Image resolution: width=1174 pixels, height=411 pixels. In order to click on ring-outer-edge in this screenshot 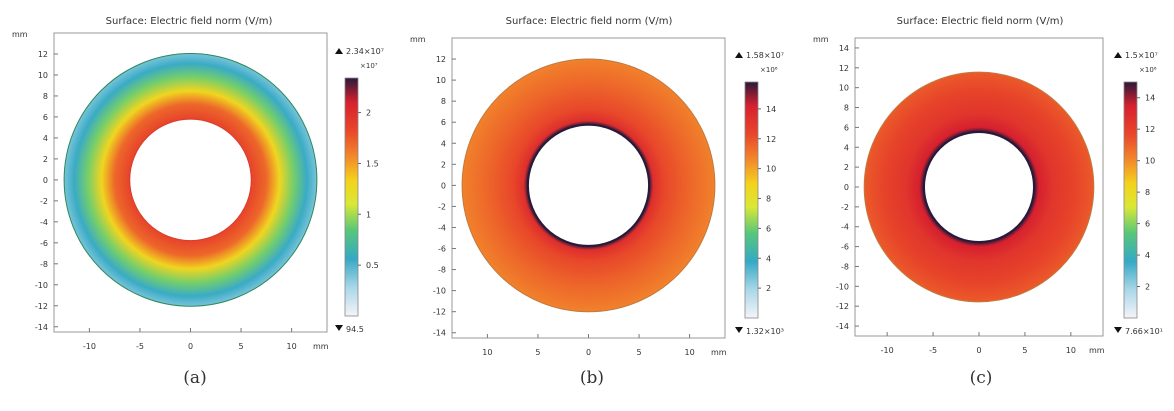, I will do `click(190, 179)`.